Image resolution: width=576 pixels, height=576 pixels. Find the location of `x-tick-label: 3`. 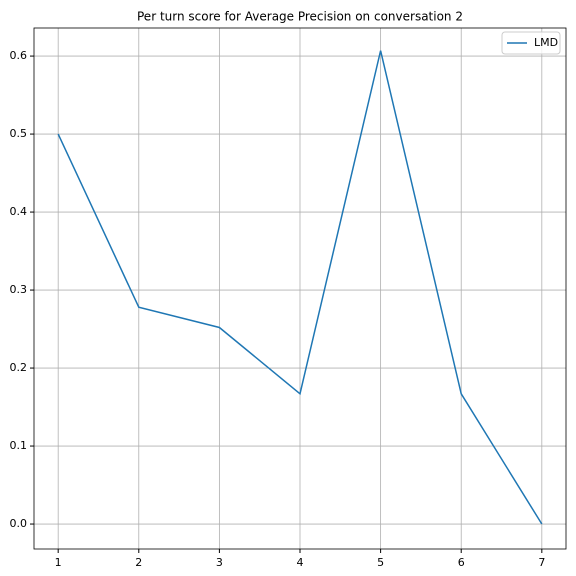

x-tick-label: 3 is located at coordinates (219, 562).